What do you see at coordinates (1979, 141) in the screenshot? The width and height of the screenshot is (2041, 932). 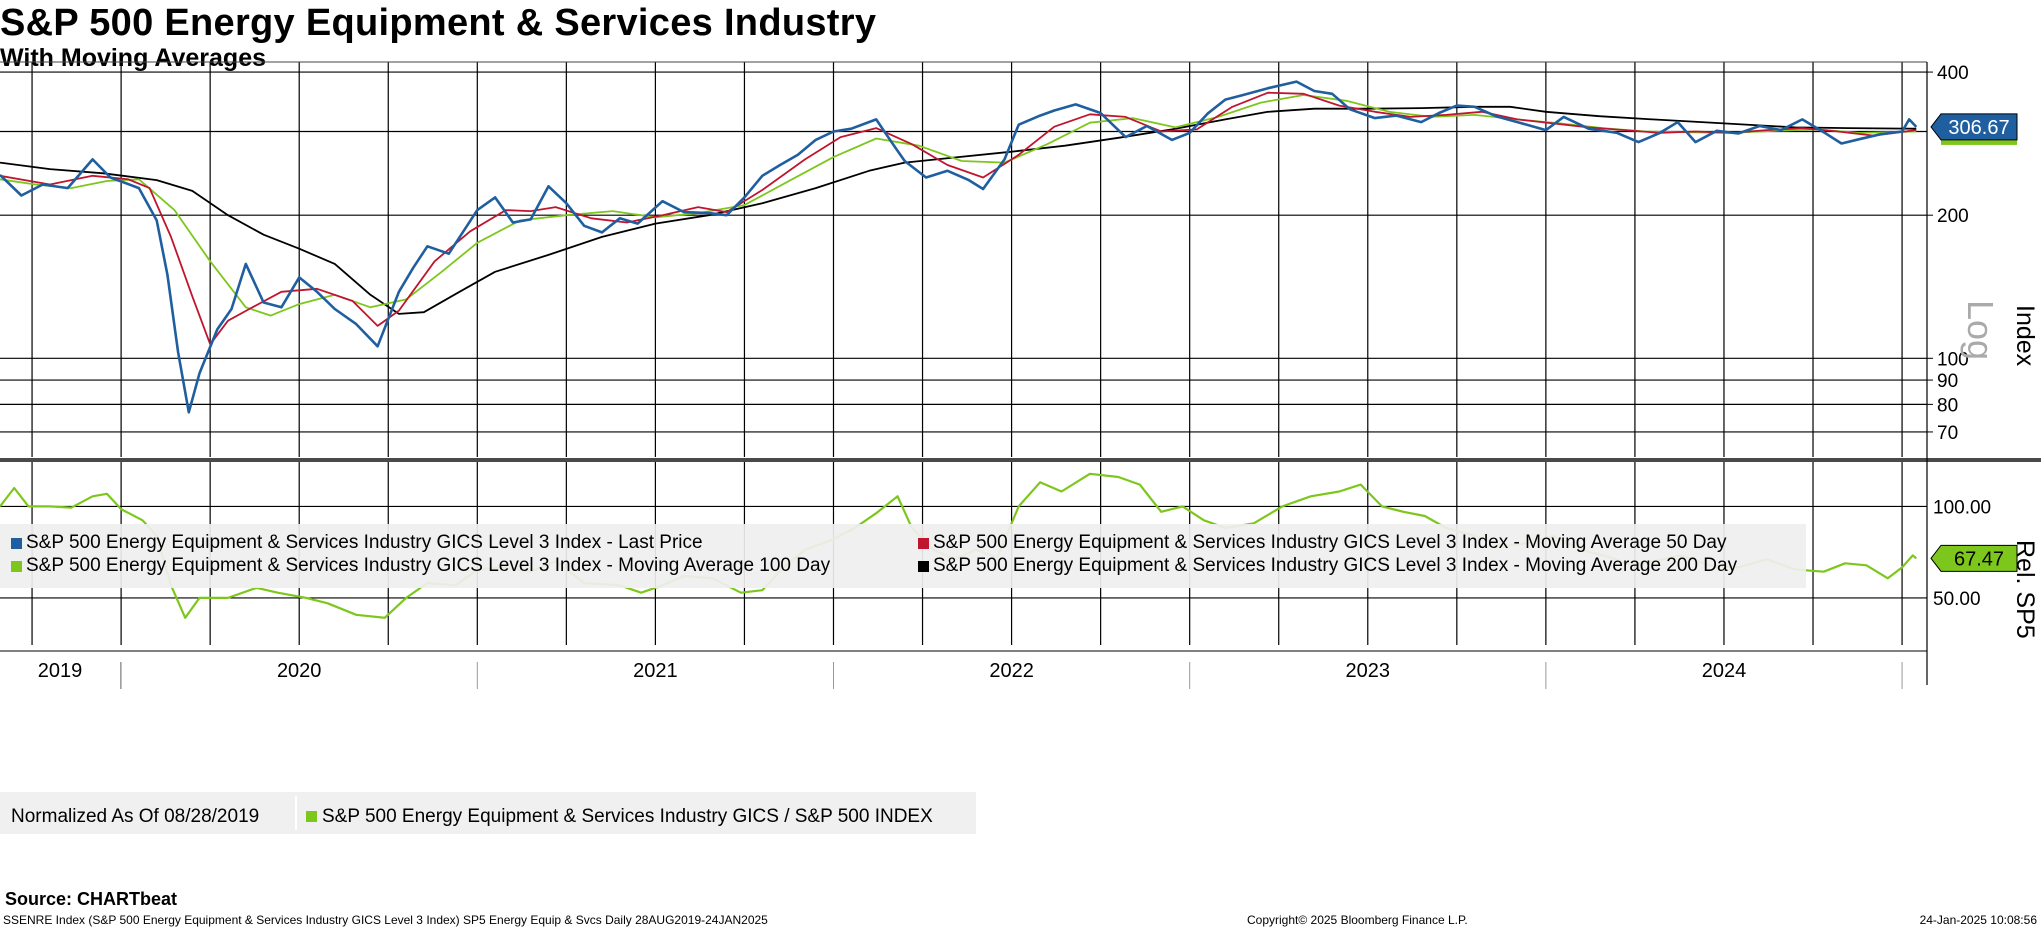 I see `ma100-mini-badge` at bounding box center [1979, 141].